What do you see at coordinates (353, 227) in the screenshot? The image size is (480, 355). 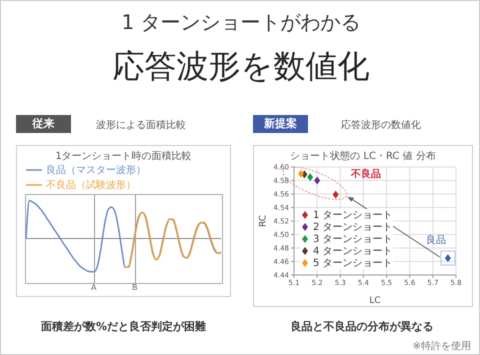 I see `legend-label: 2 ターンショート` at bounding box center [353, 227].